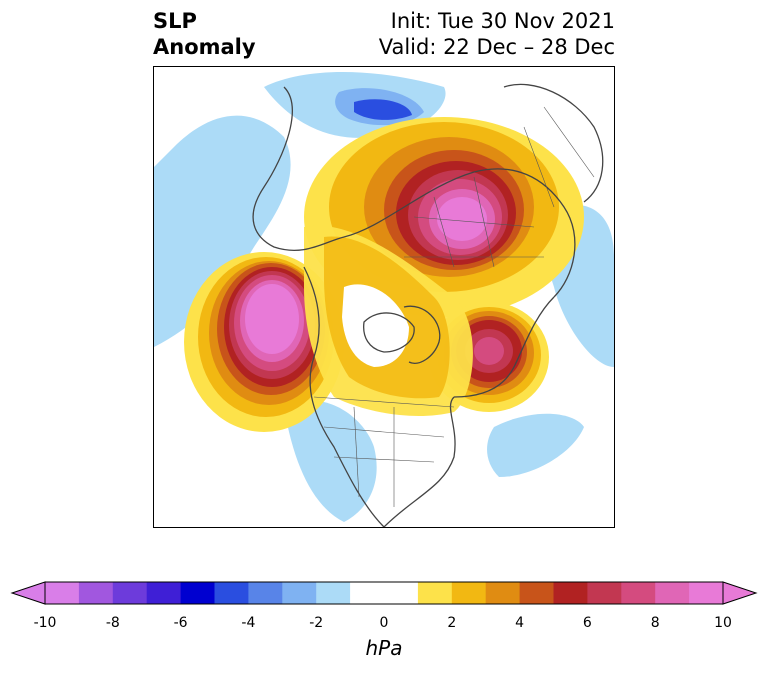  What do you see at coordinates (204, 47) in the screenshot?
I see `variable-subtitle: Anomaly` at bounding box center [204, 47].